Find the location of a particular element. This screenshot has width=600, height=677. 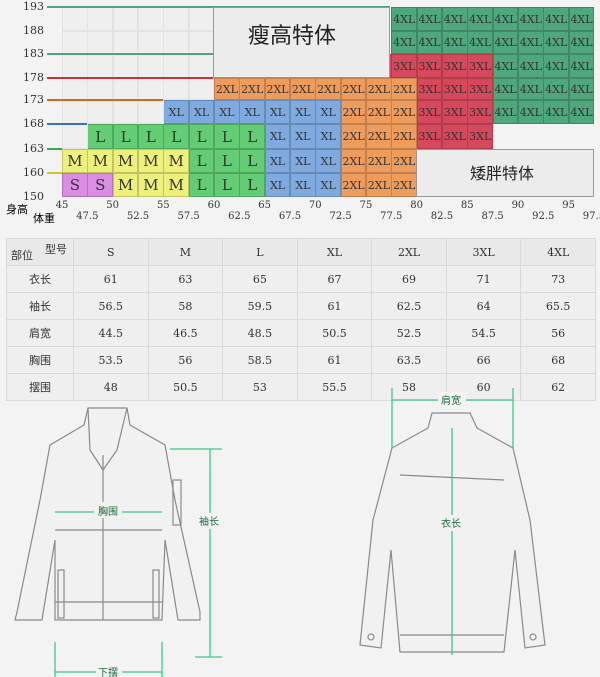

height-guide-line is located at coordinates (105, 100).